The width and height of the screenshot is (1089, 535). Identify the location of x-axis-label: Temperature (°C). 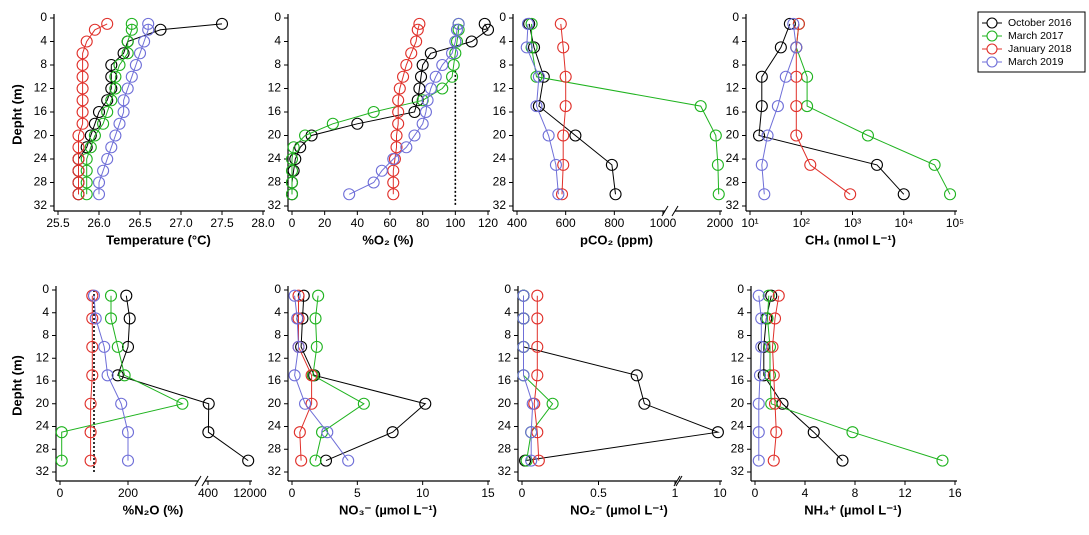
(158, 239).